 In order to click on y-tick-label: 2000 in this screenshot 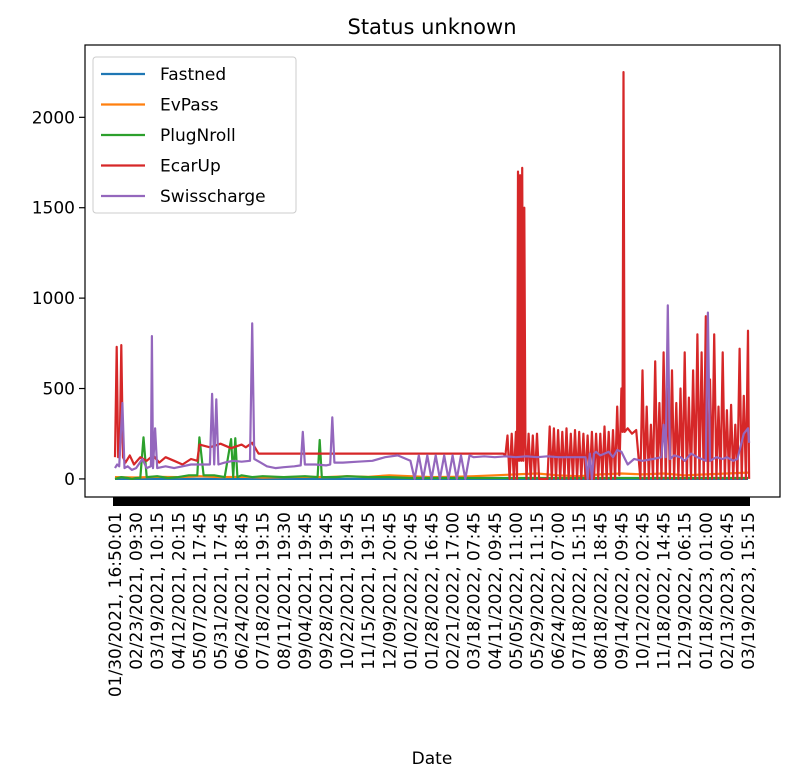, I will do `click(53, 118)`.